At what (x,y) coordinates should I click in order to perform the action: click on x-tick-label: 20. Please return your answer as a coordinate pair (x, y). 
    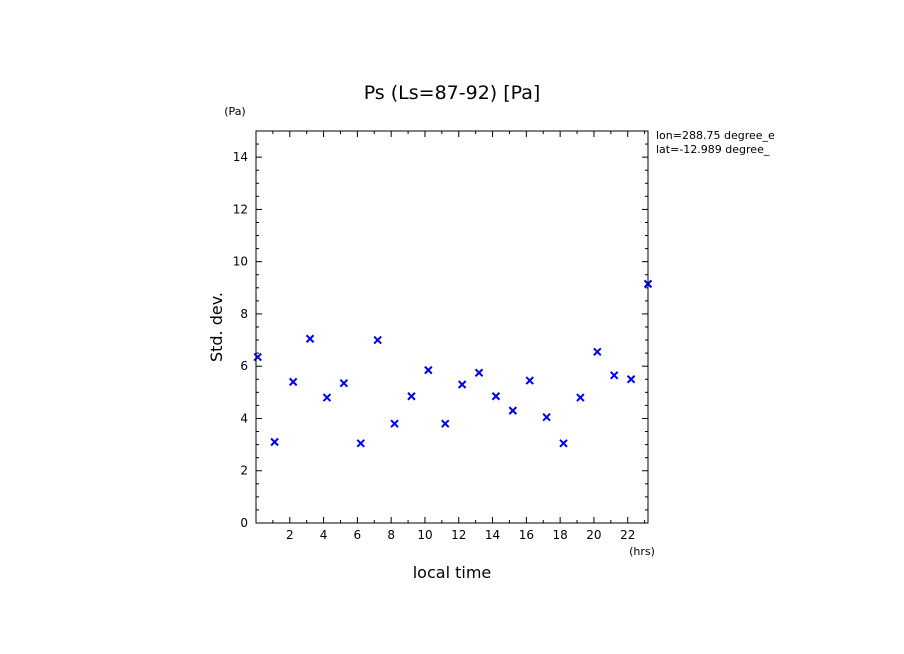
    Looking at the image, I should click on (593, 535).